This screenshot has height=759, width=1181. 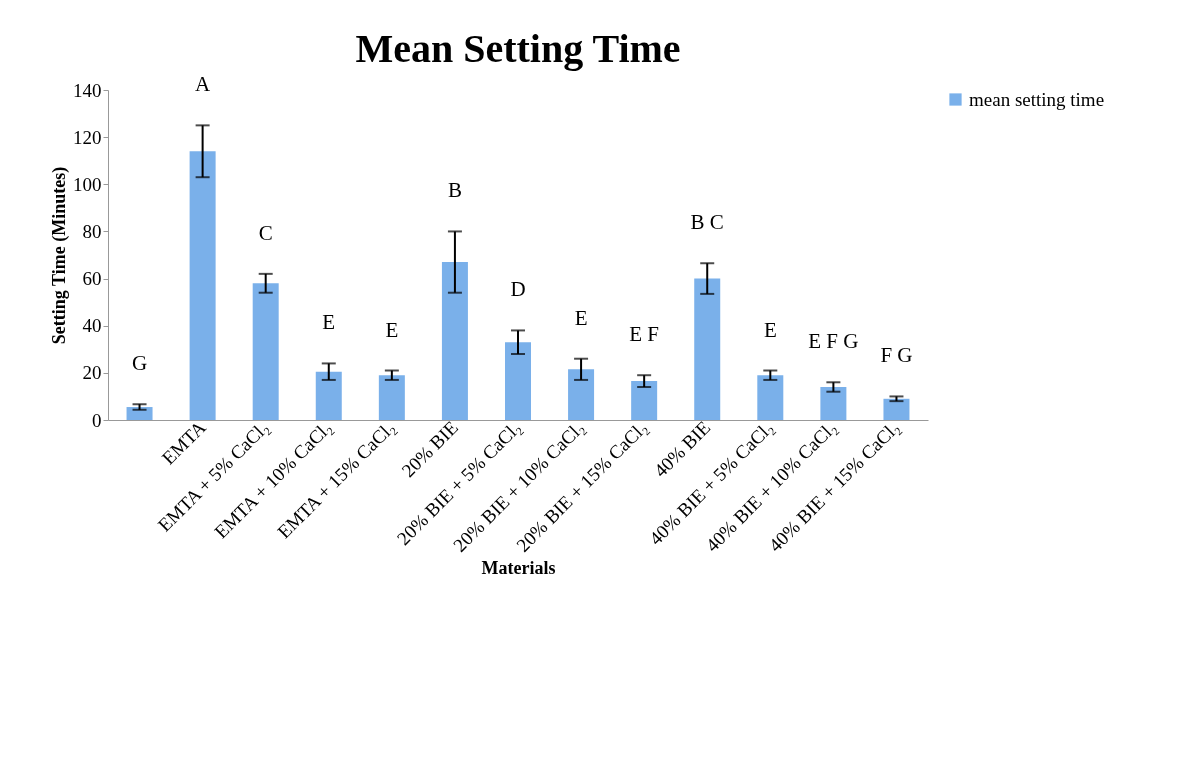 I want to click on y-tick-label: 20, so click(x=92, y=373).